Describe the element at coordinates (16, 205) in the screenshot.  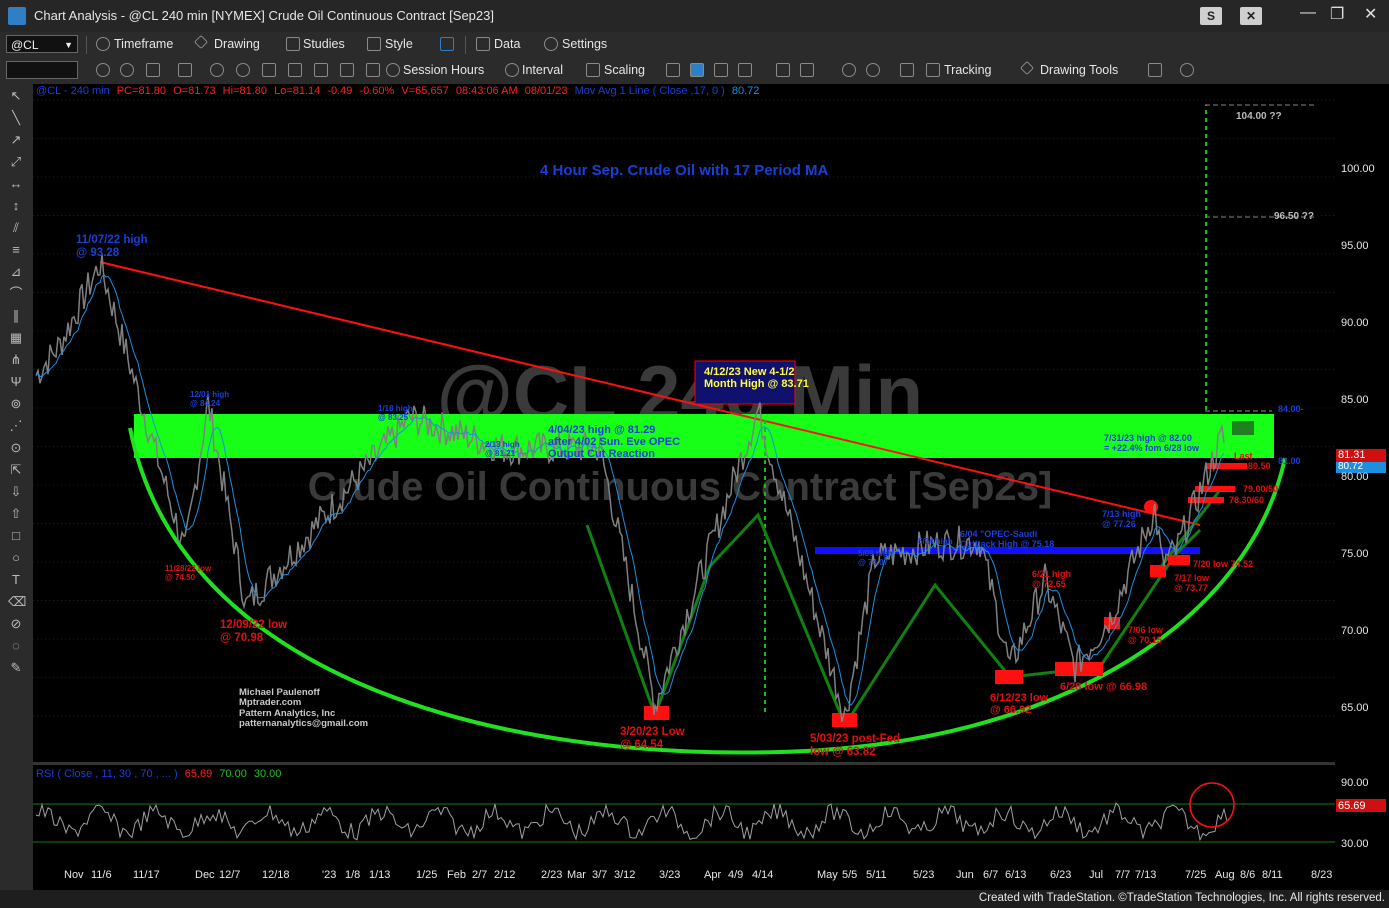
I see `vertical-line-icon: ↕` at that location.